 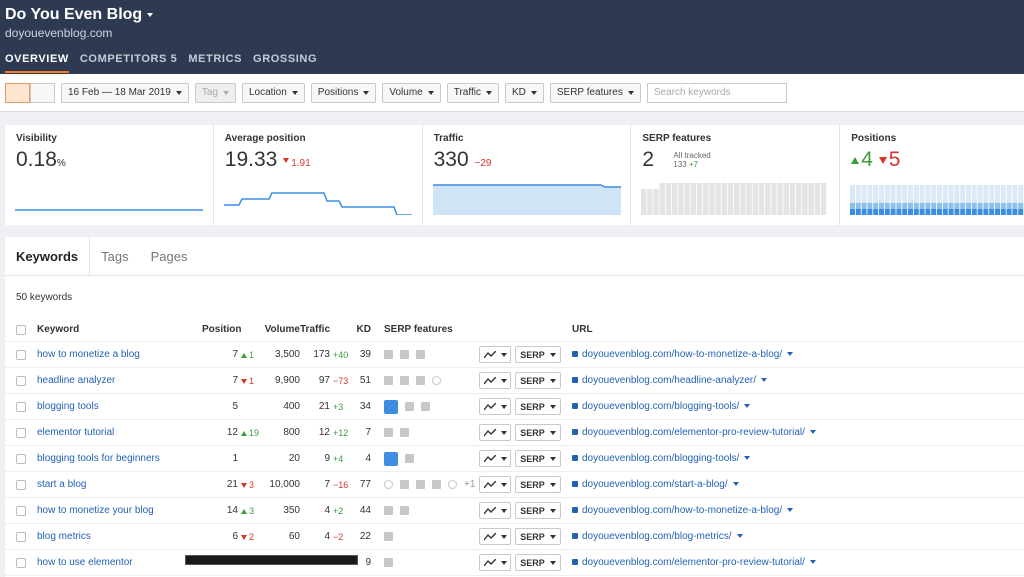 I want to click on date-picker: 16 Feb — 18 Mar 2019, so click(x=125, y=92).